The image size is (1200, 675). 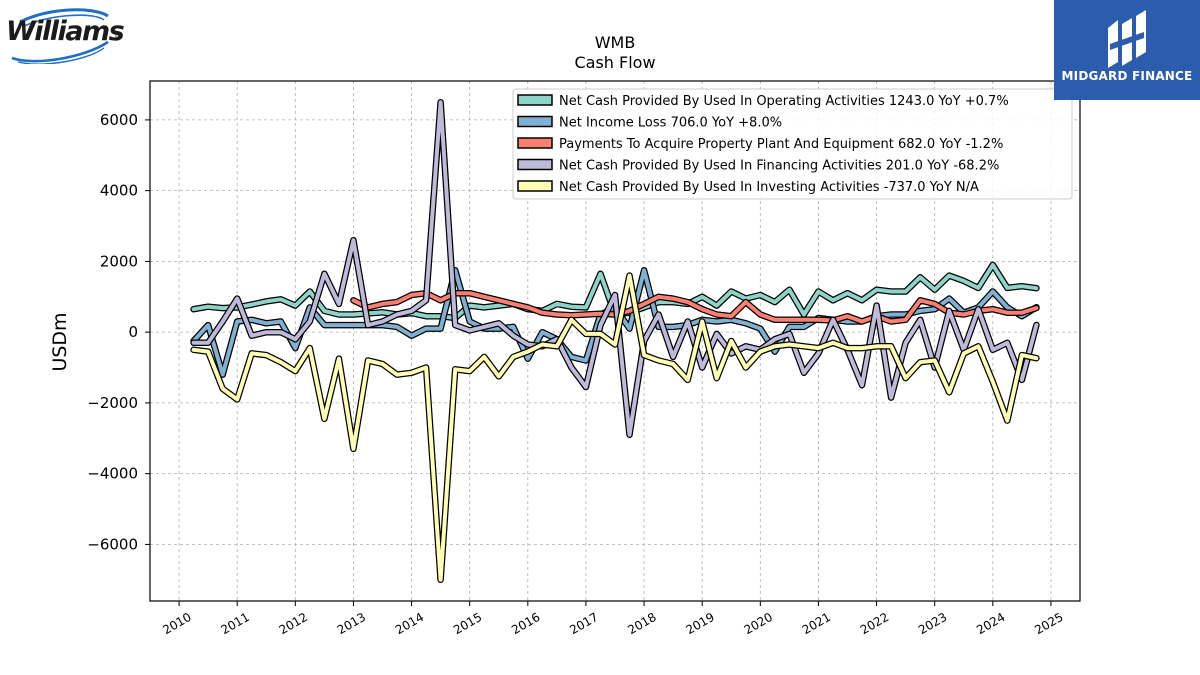 I want to click on x-tick-label: 2014, so click(x=409, y=623).